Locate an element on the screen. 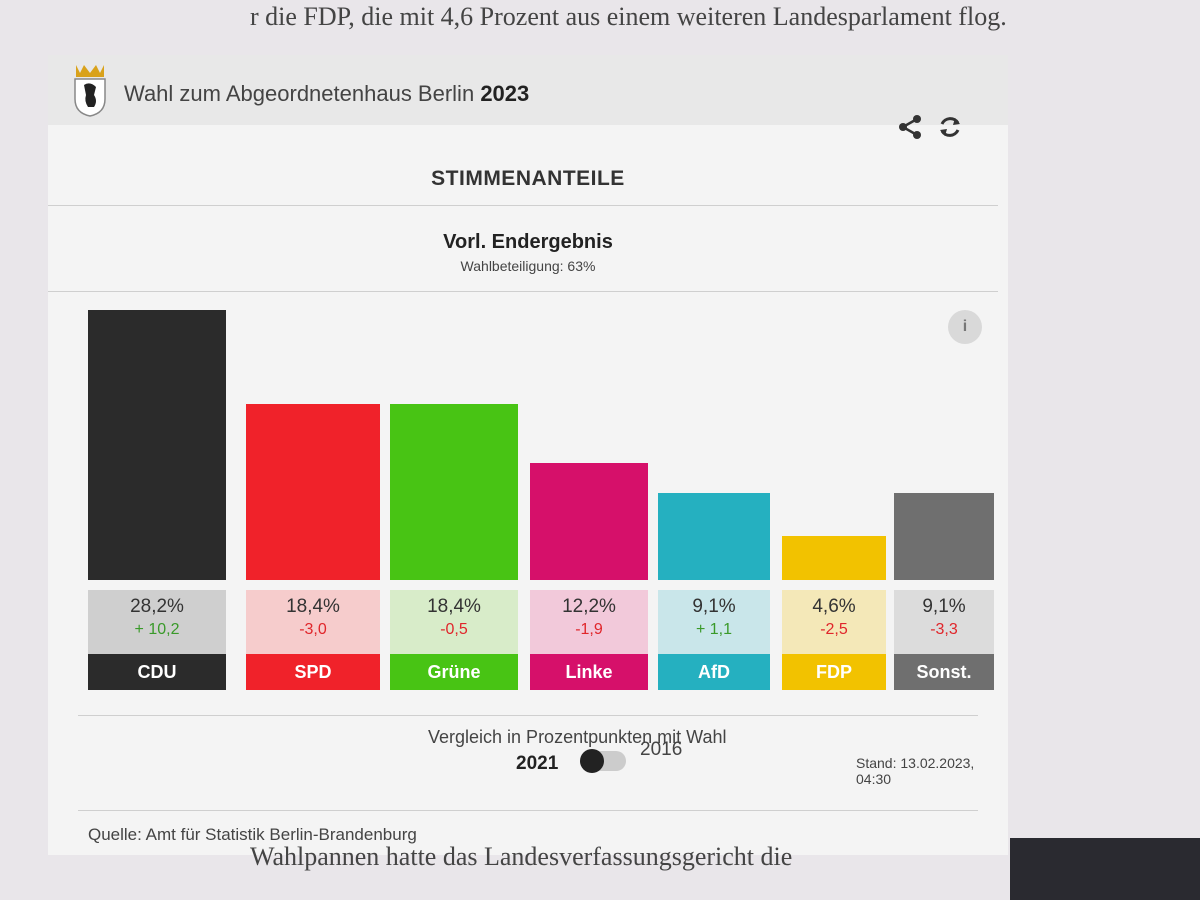  year-2016-label: 2016 is located at coordinates (661, 749).